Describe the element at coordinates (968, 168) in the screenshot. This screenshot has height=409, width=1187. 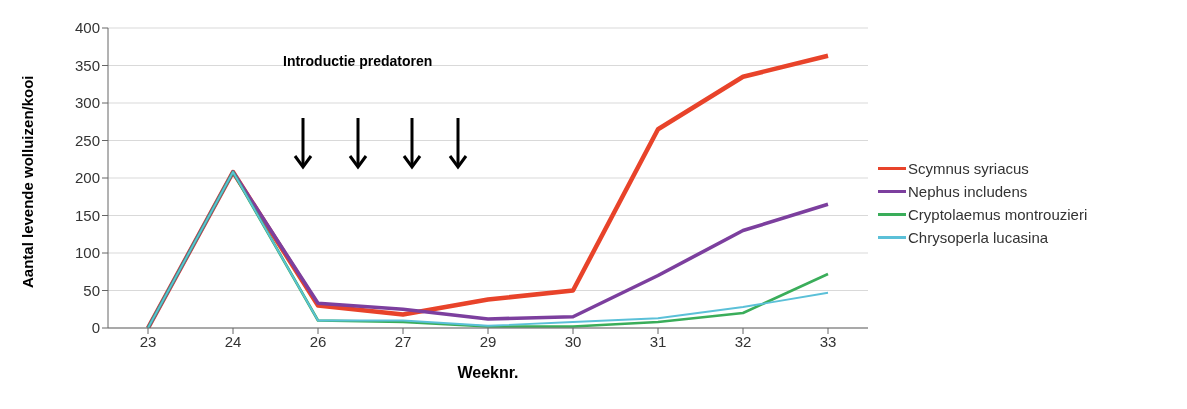
I see `legend-label: Scymnus syriacus` at that location.